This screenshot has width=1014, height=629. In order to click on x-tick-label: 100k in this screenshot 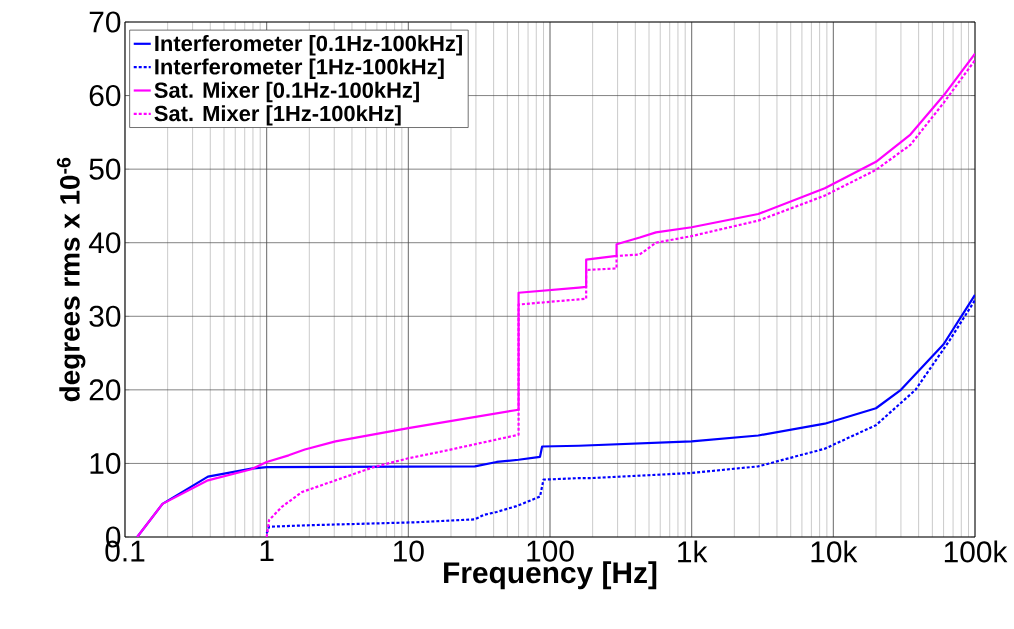, I will do `click(976, 551)`.